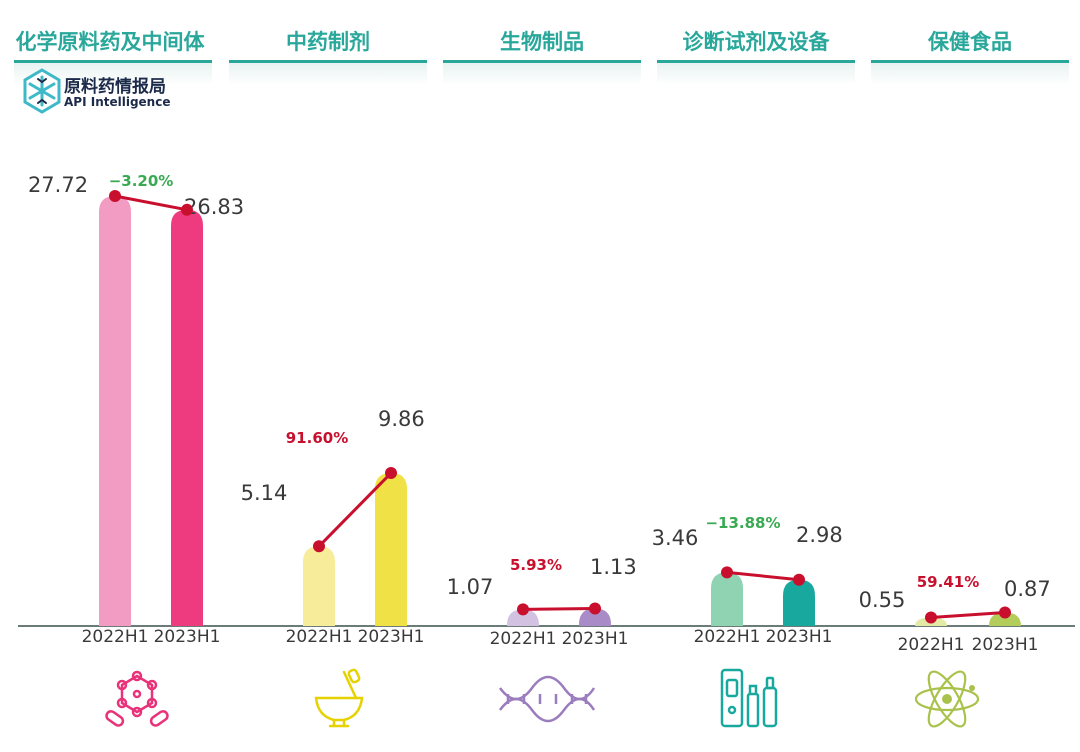 The height and width of the screenshot is (752, 1080). I want to click on category-label-2-1: 2023H1, so click(595, 639).